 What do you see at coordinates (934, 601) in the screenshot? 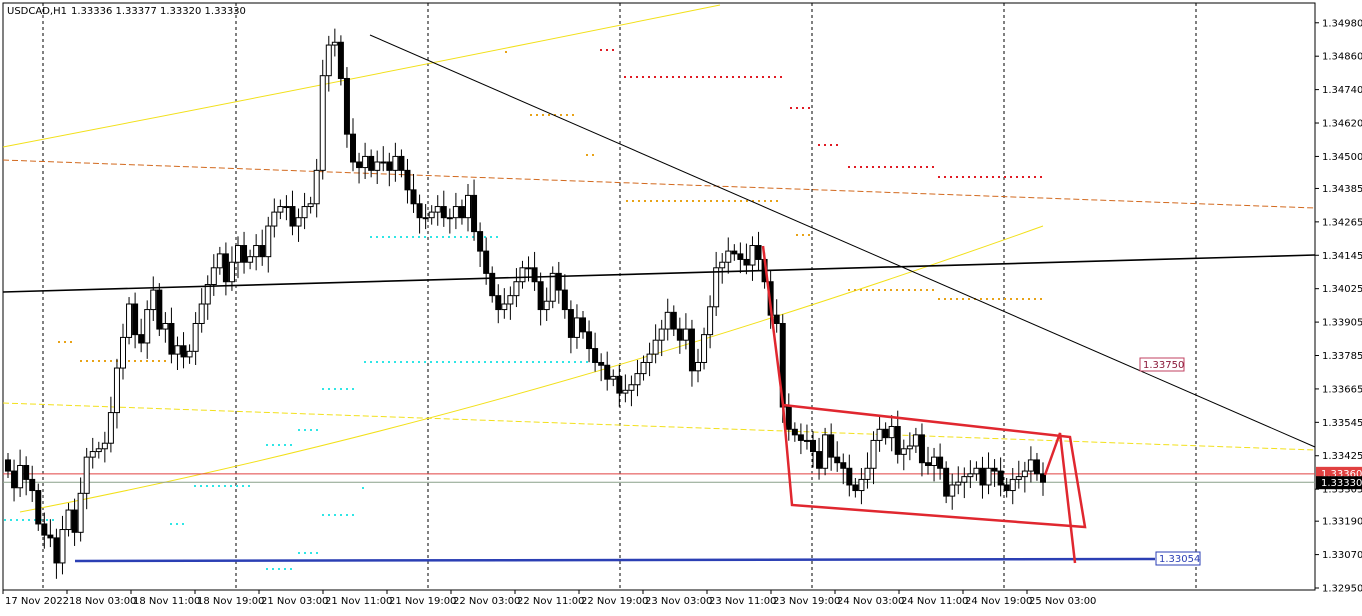
I see `x-tick-label: 24 Nov 11:00` at bounding box center [934, 601].